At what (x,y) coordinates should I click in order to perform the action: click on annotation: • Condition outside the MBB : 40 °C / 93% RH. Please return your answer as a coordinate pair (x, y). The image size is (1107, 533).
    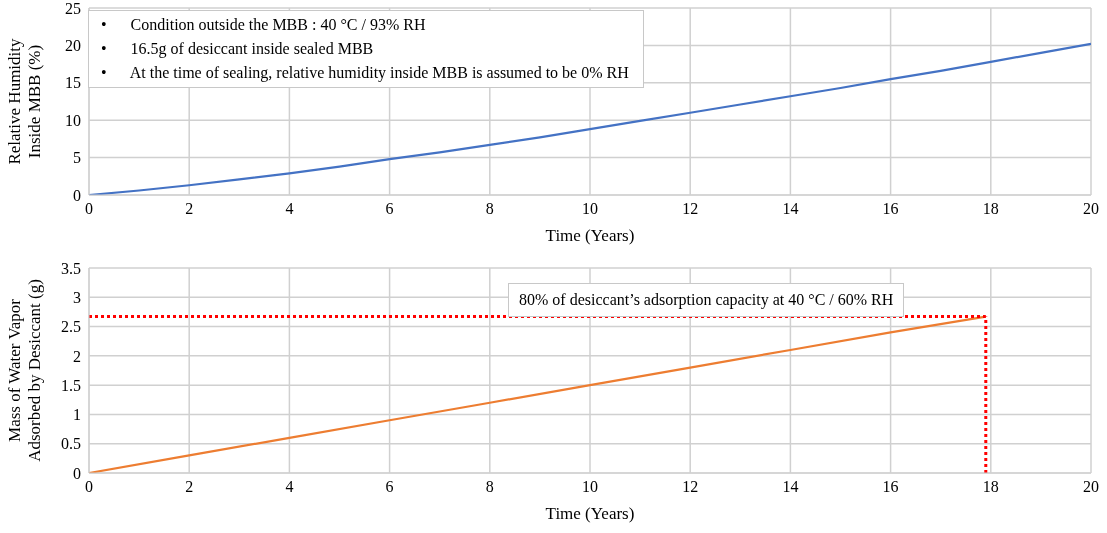
    Looking at the image, I should click on (264, 25).